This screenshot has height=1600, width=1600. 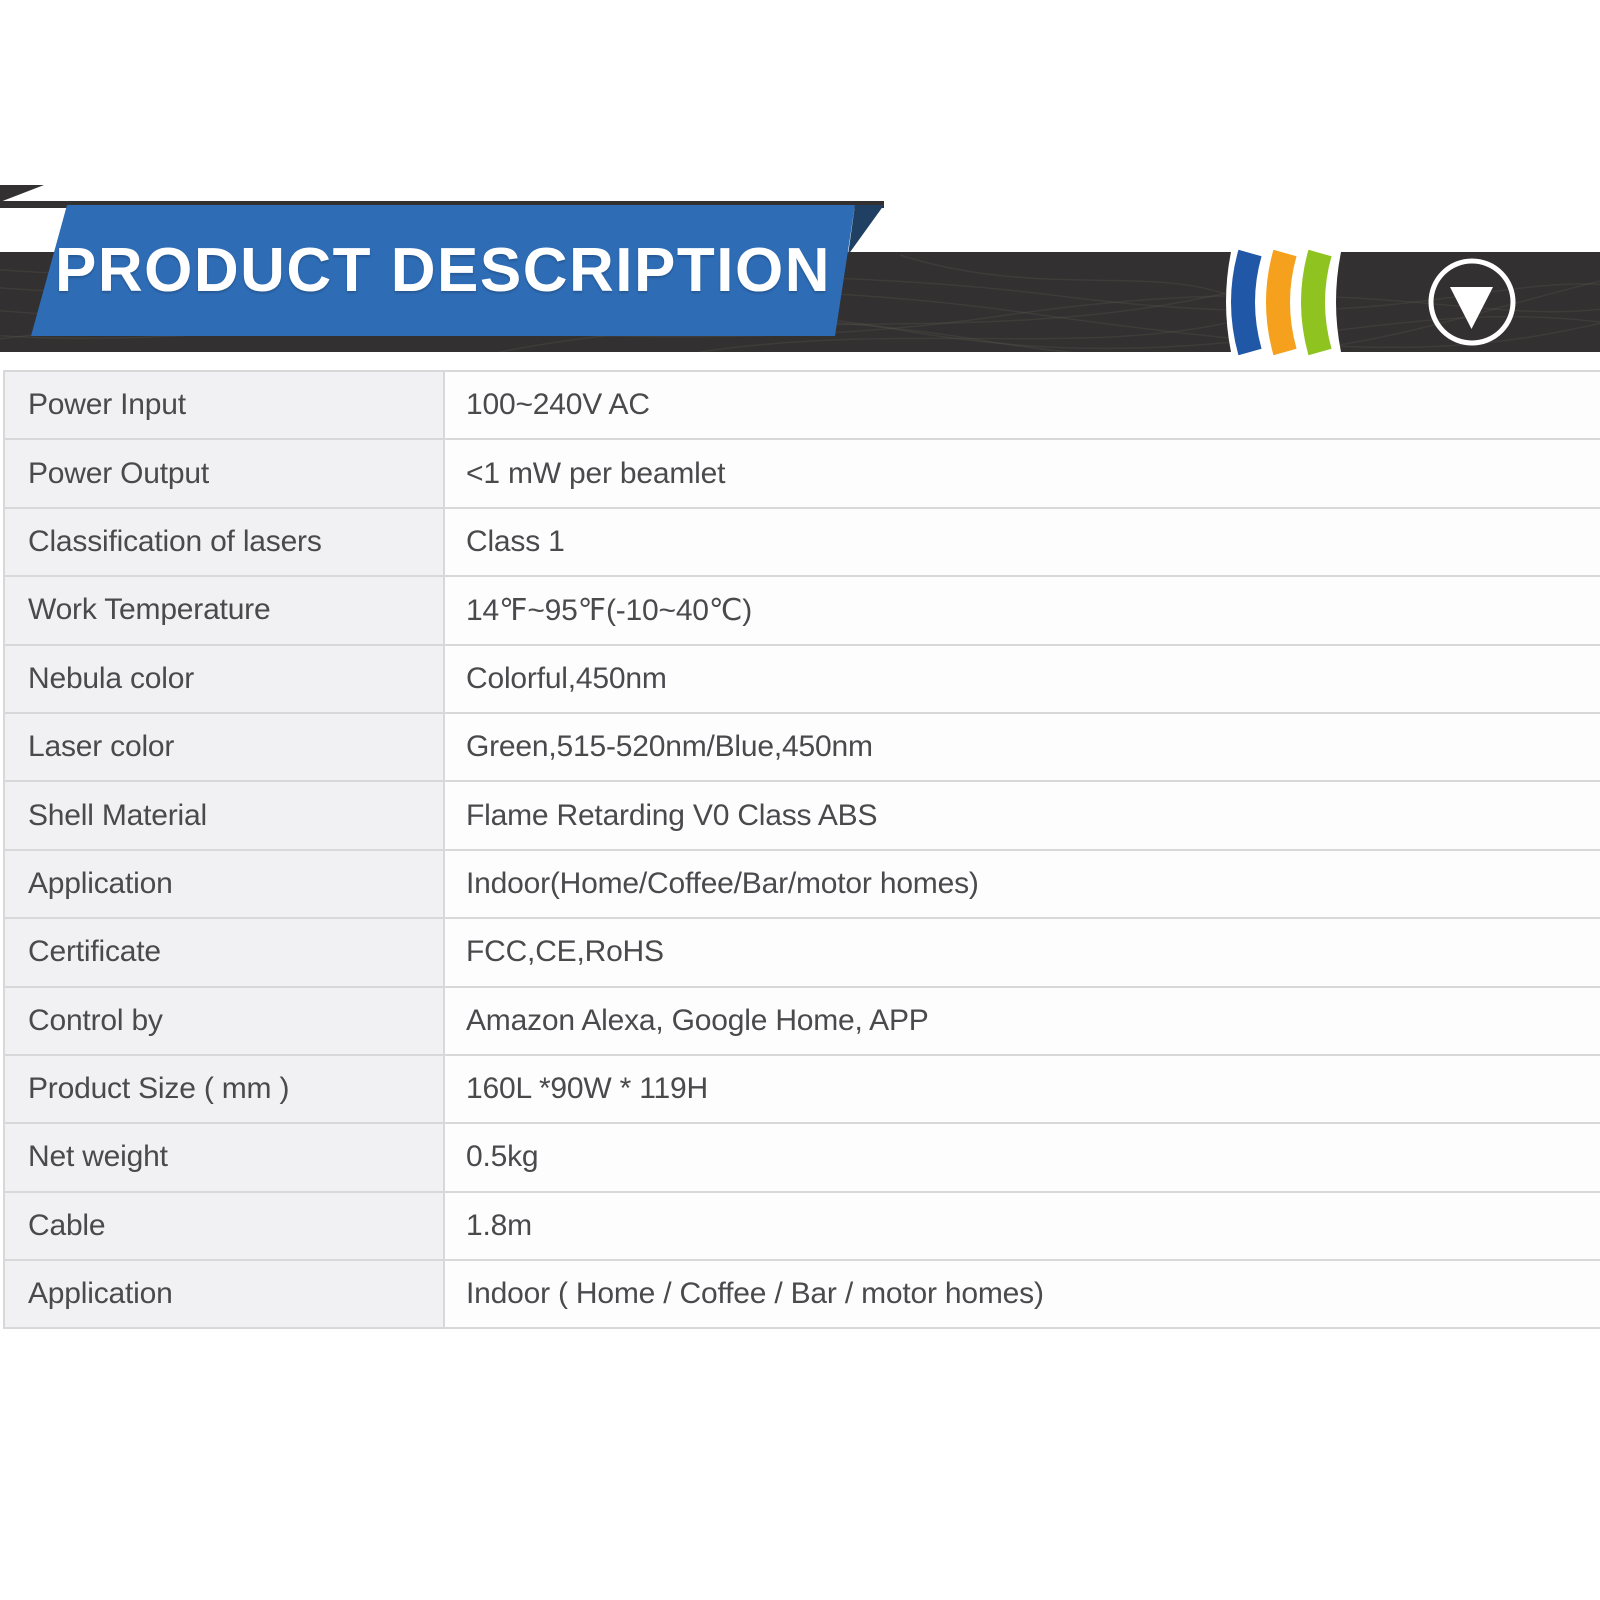 I want to click on spec-value: 160L *90W * 119H, so click(x=1022, y=1089).